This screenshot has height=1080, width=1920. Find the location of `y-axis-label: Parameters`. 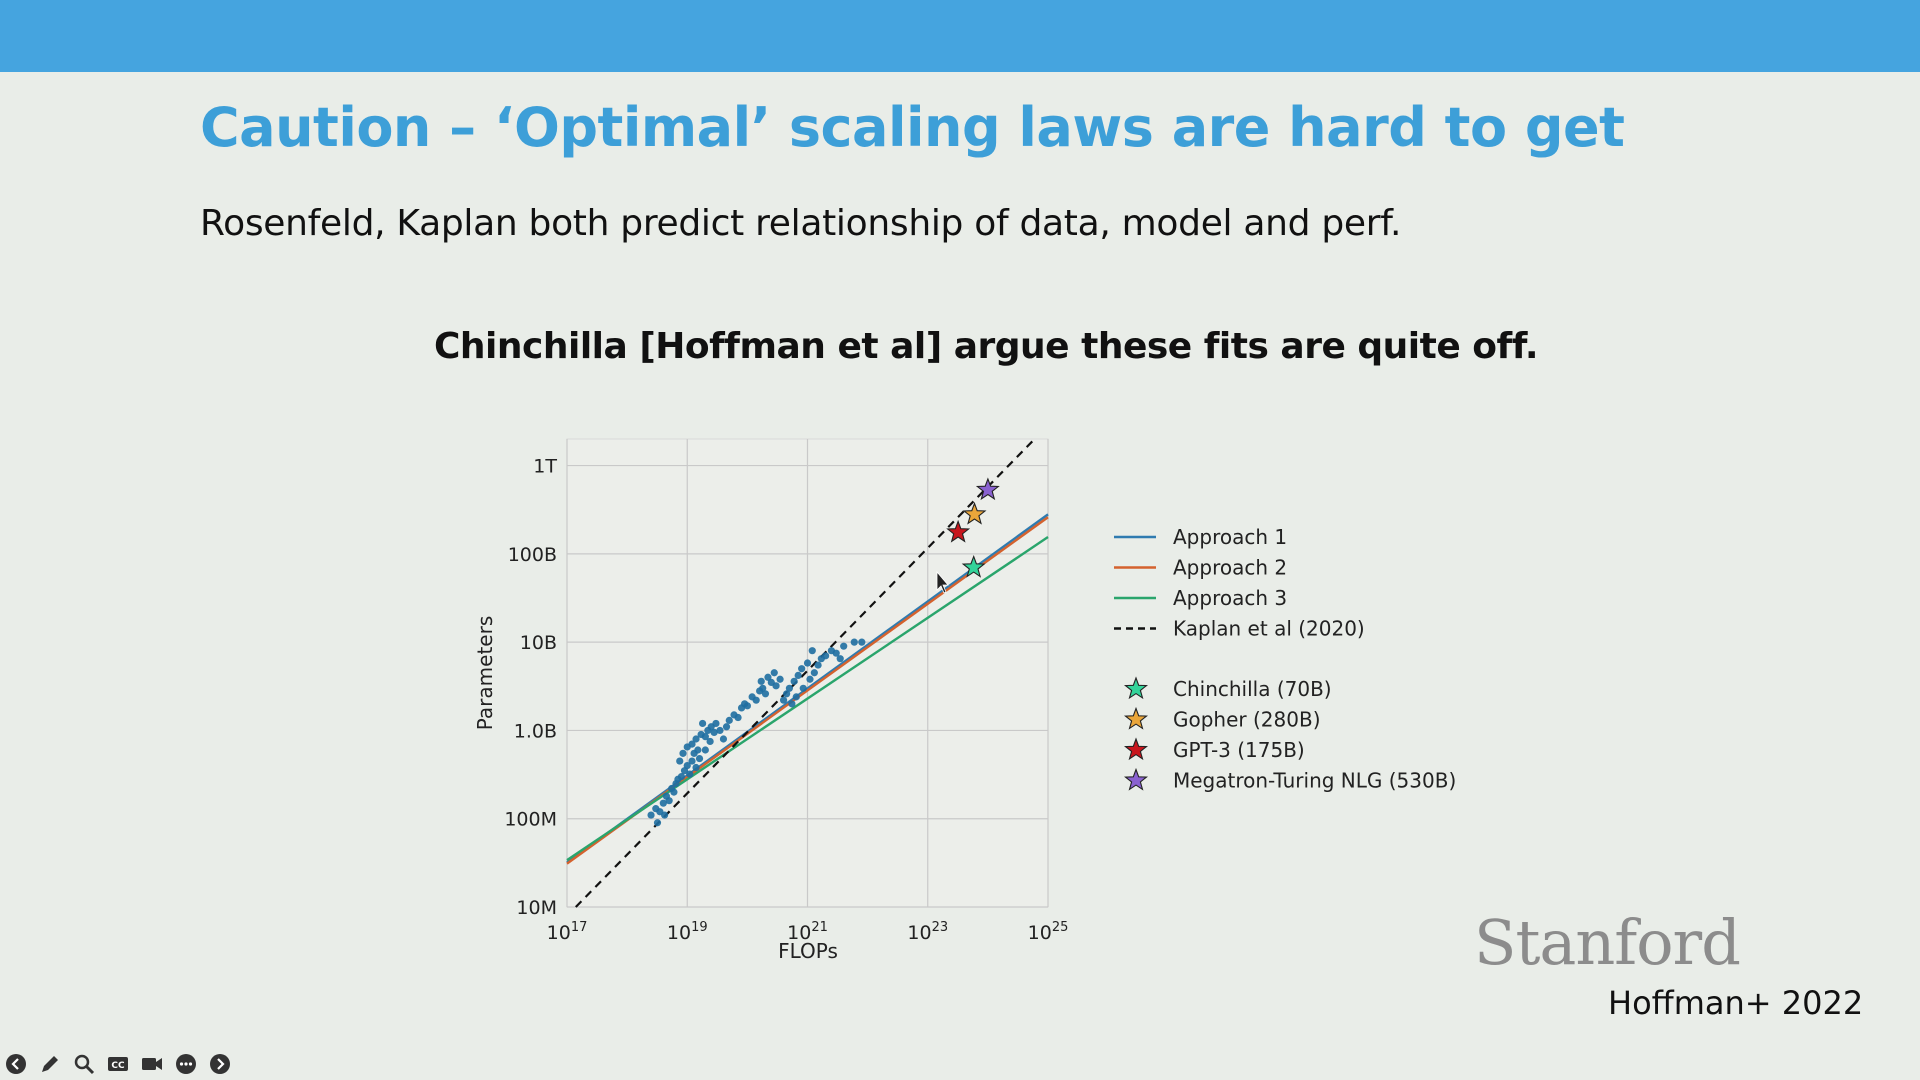

y-axis-label: Parameters is located at coordinates (485, 673).